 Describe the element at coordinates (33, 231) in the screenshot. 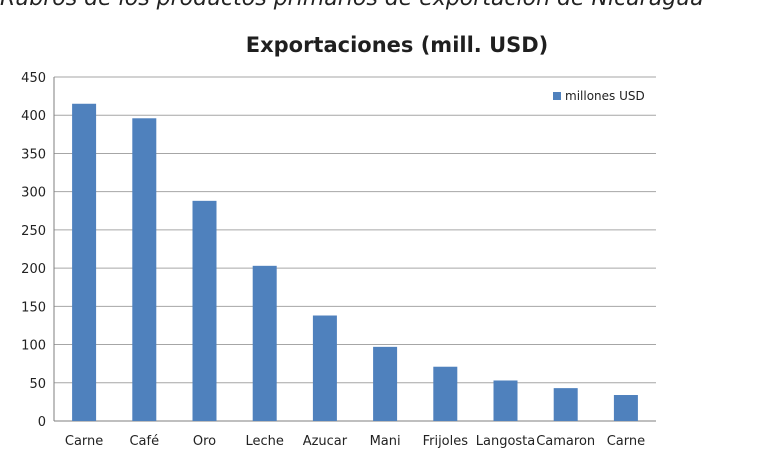

I see `y-tick-label: 250` at that location.